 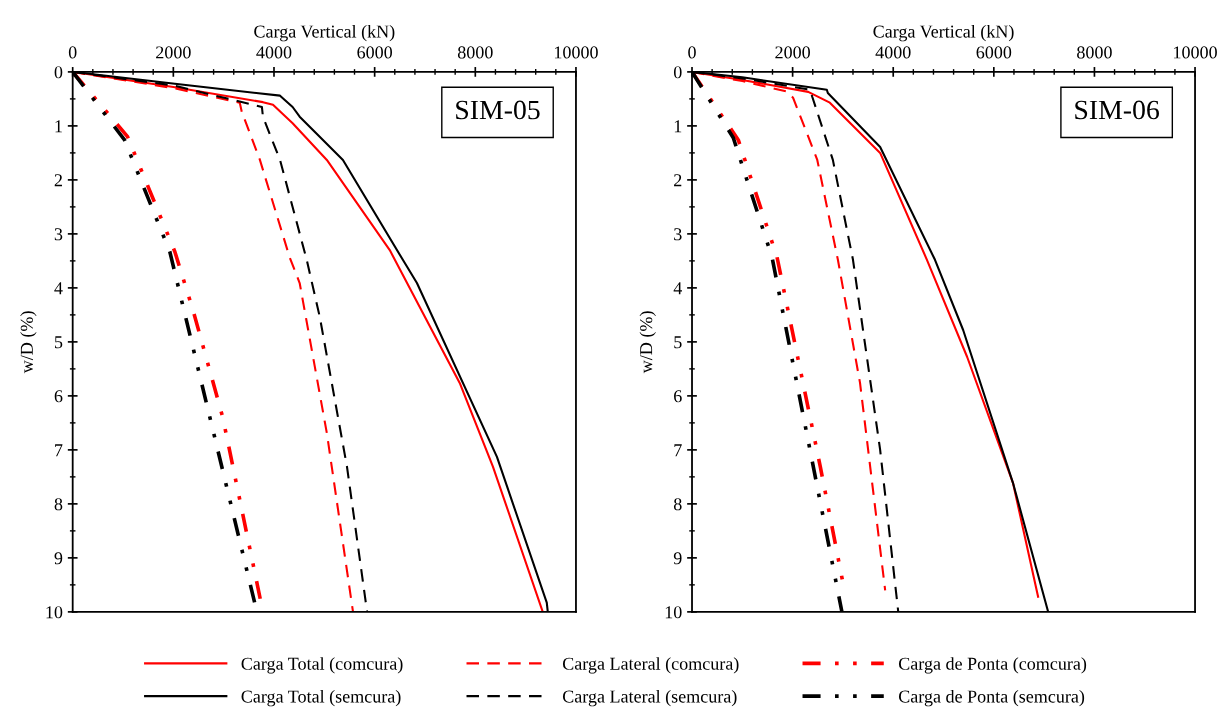 What do you see at coordinates (1117, 110) in the screenshot?
I see `annotation: SIM-06` at bounding box center [1117, 110].